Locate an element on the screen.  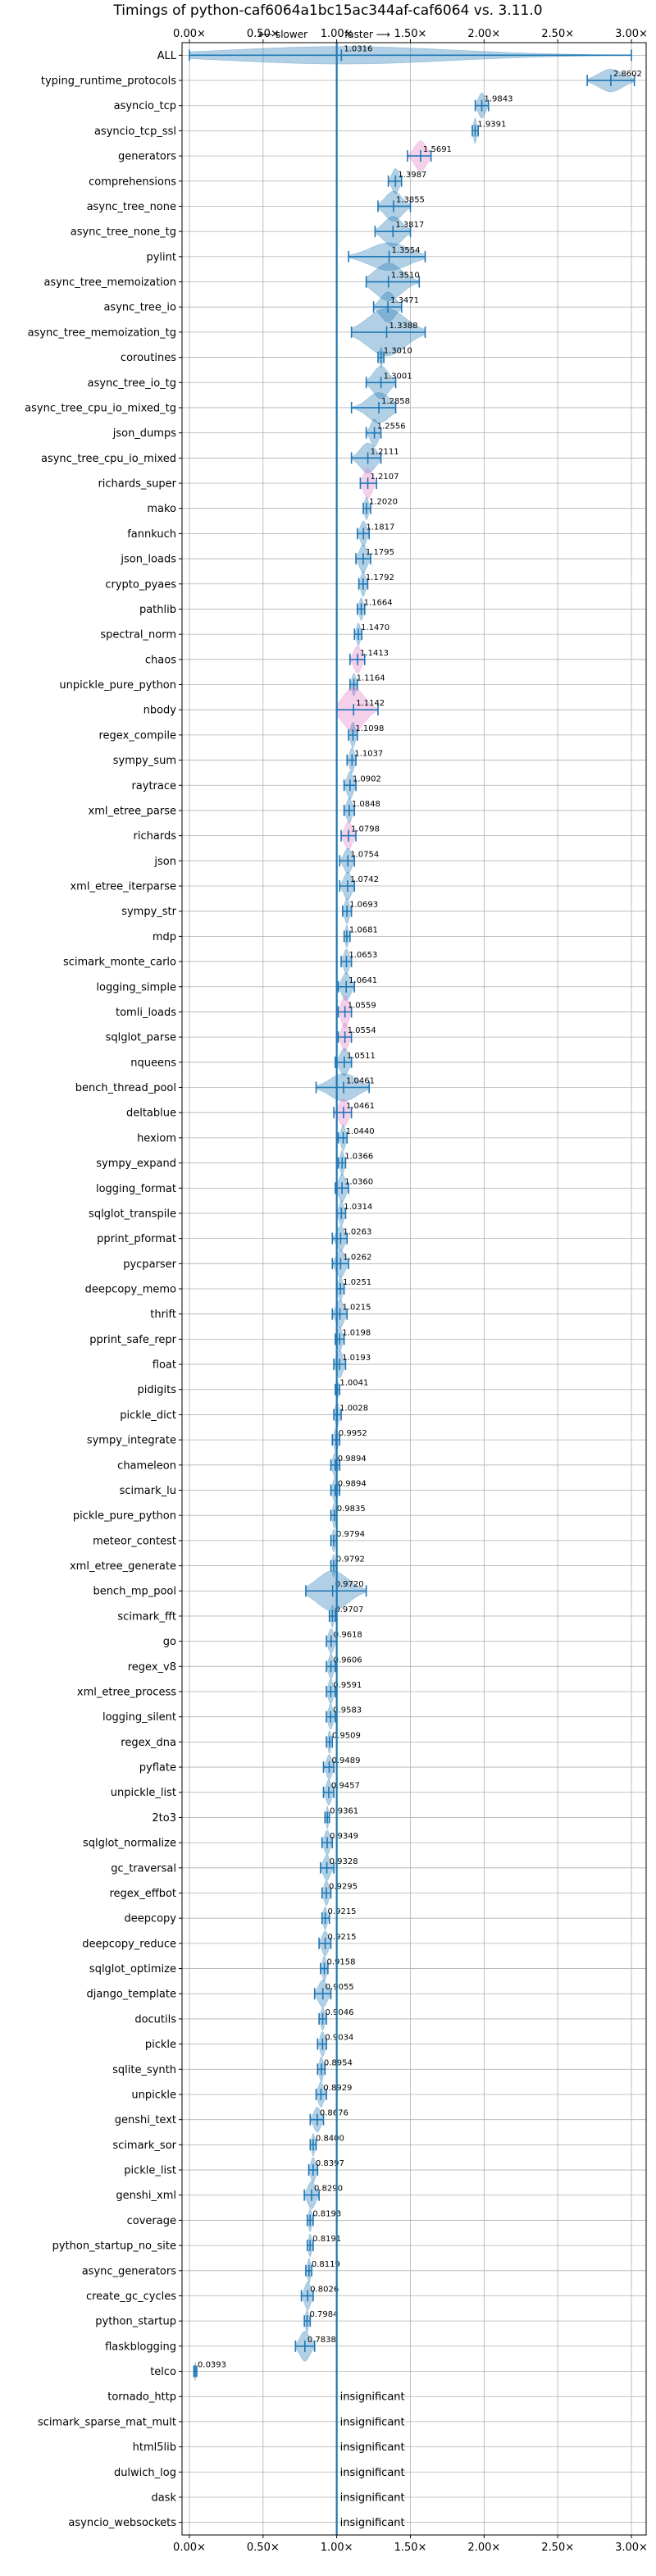
y-tick-label: chaos is located at coordinates (160, 660).